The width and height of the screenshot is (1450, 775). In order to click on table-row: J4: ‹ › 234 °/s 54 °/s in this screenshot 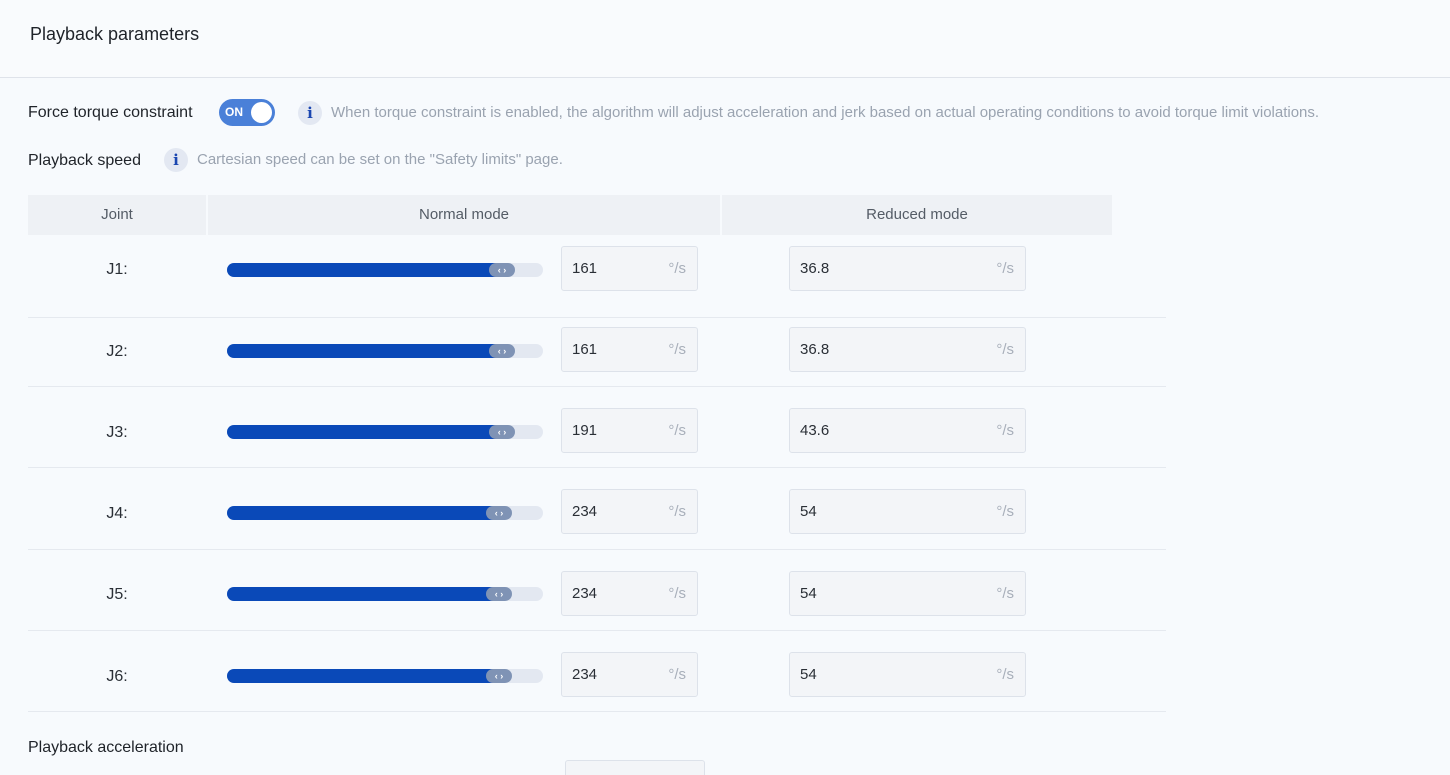, I will do `click(597, 509)`.